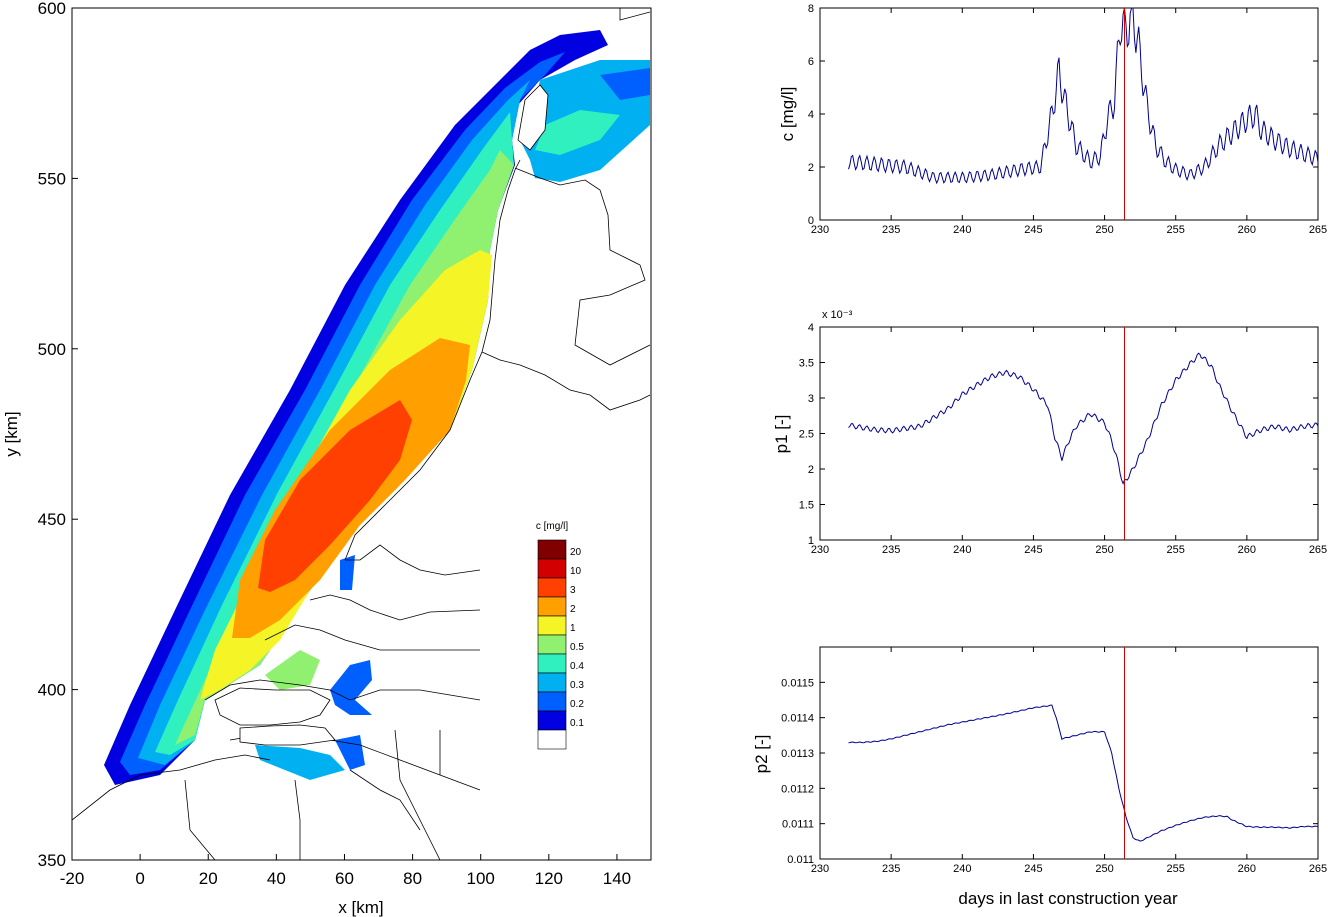 The image size is (1328, 917). What do you see at coordinates (811, 328) in the screenshot?
I see `y-tick-label: 4` at bounding box center [811, 328].